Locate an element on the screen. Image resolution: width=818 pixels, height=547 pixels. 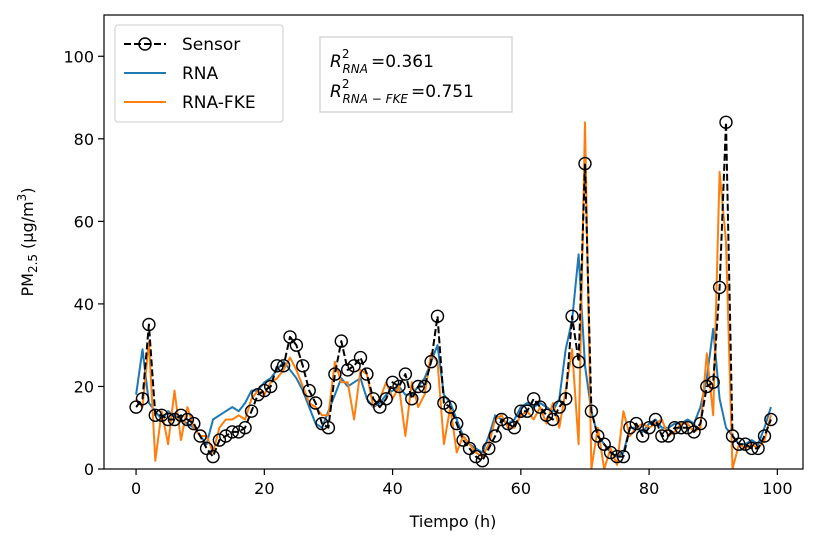
y-axis-label-units: (μg/m is located at coordinates (27, 225).